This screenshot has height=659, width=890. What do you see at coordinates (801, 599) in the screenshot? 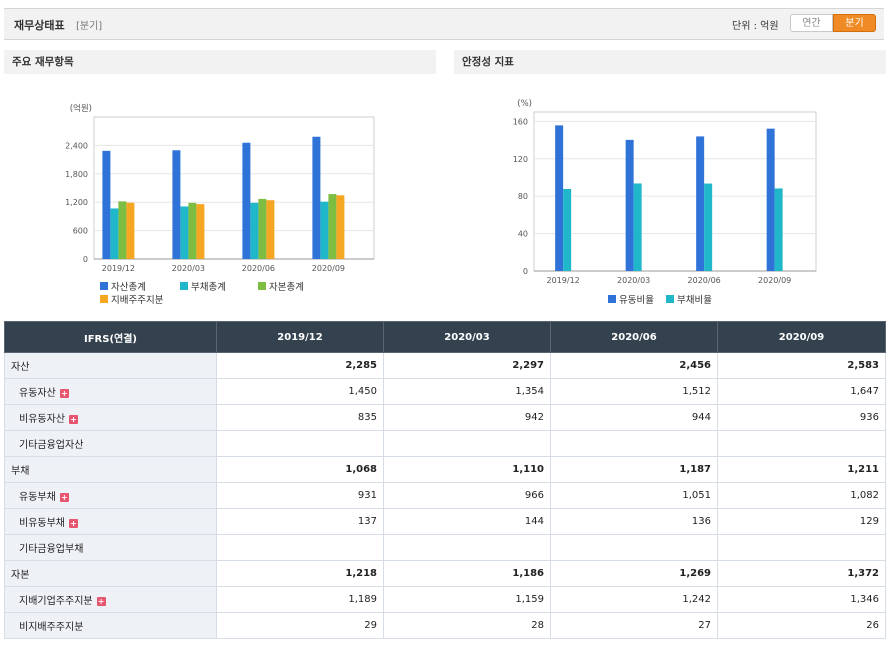
I see `value-cell: 1,346` at bounding box center [801, 599].